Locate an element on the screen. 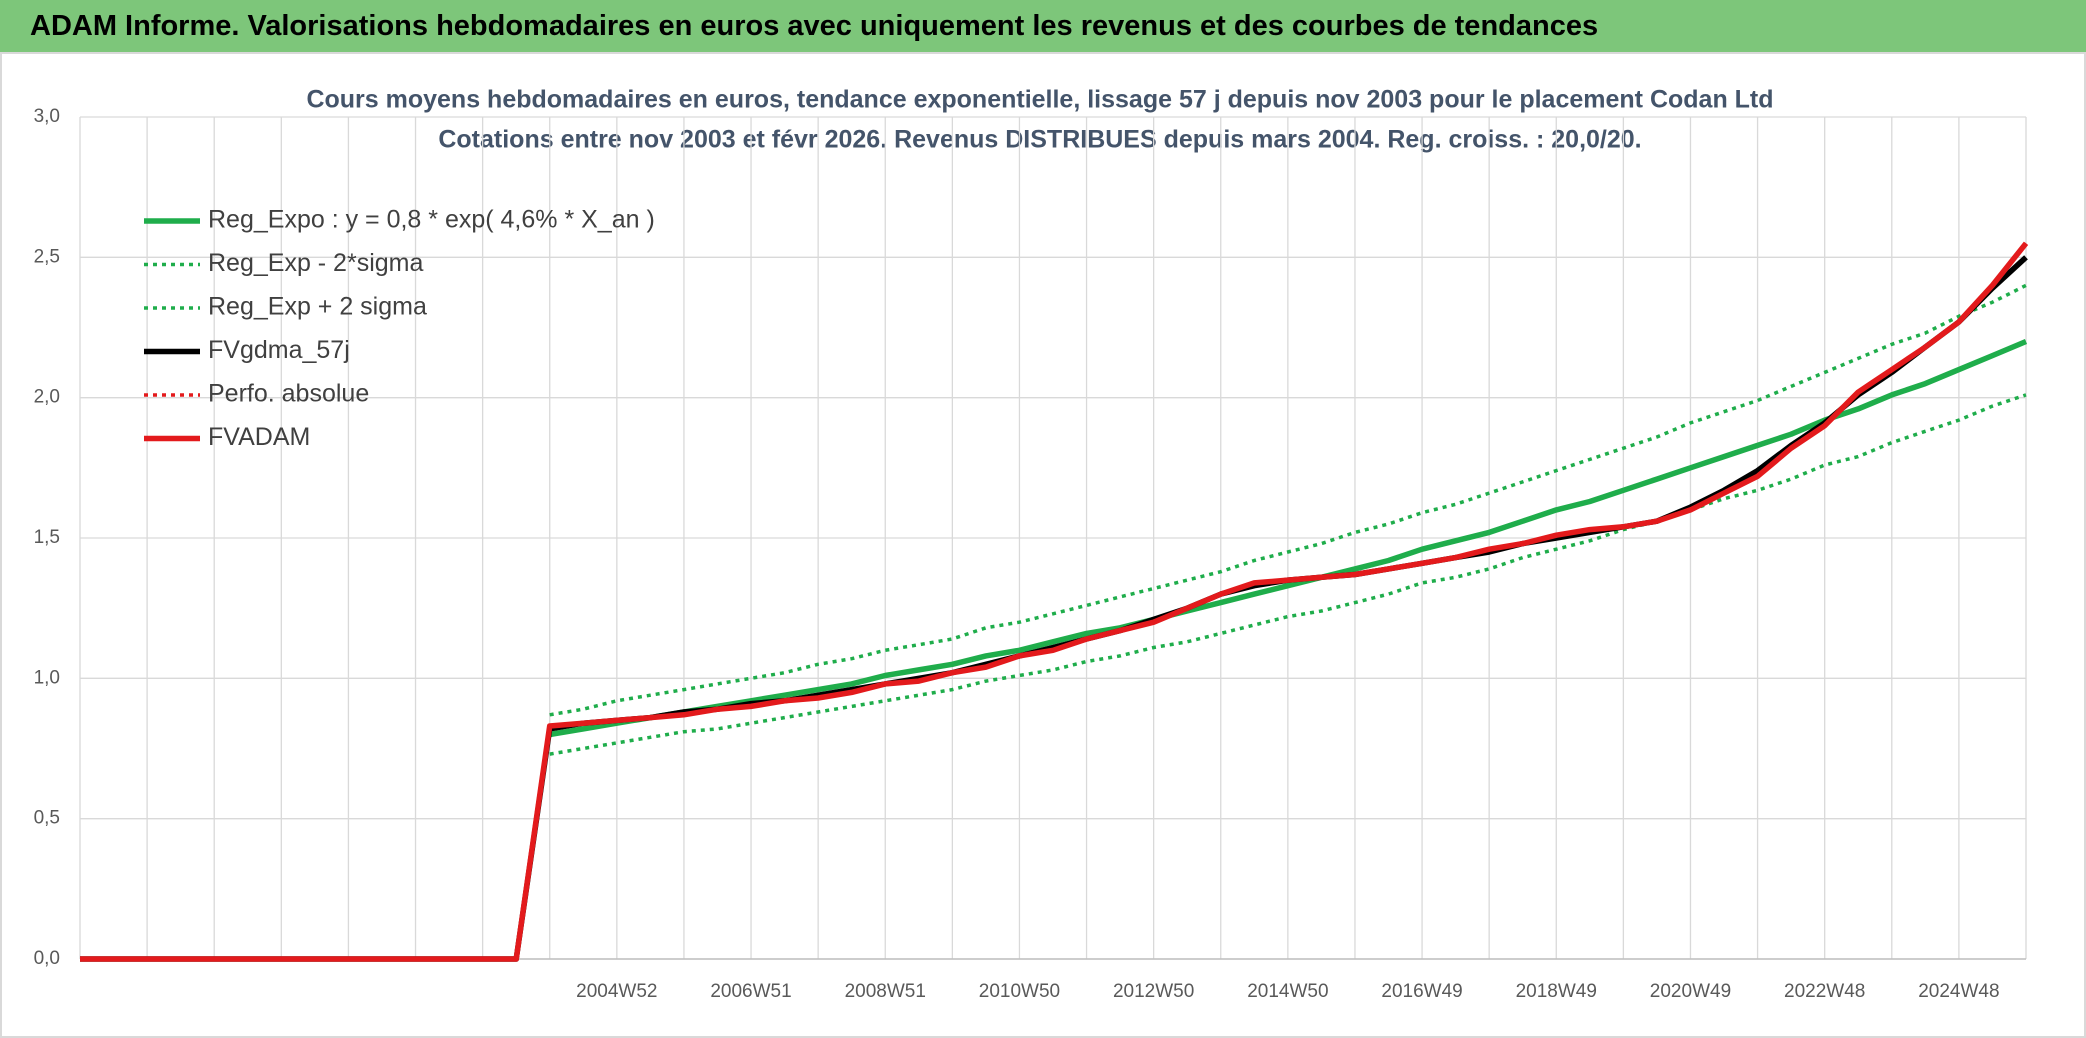 The width and height of the screenshot is (2086, 1038). legend-label: Reg_Exp + 2 sigma is located at coordinates (317, 307).